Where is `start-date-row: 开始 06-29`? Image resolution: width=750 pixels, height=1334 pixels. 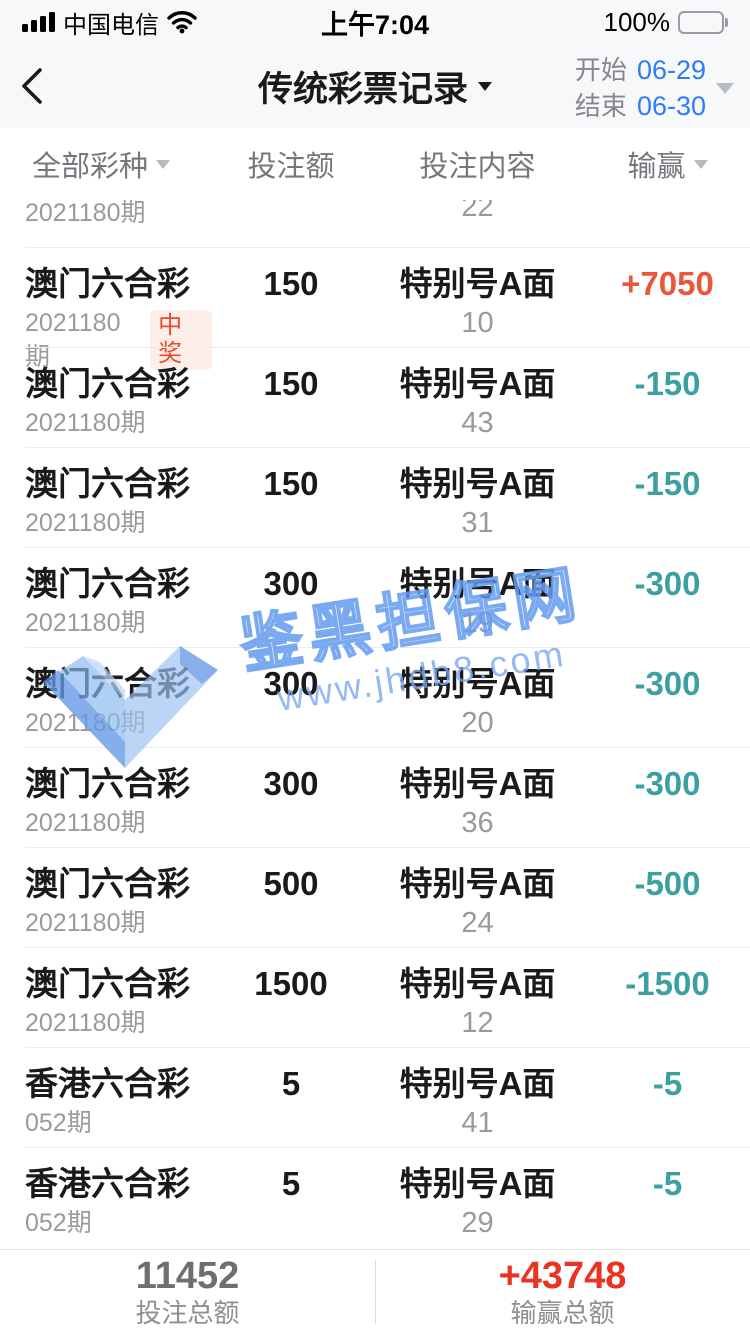 start-date-row: 开始 06-29 is located at coordinates (640, 70).